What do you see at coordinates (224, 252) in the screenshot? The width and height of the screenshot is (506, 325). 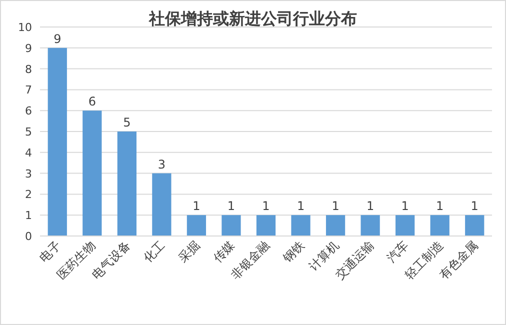 I see `x-tick-label: 传媒` at bounding box center [224, 252].